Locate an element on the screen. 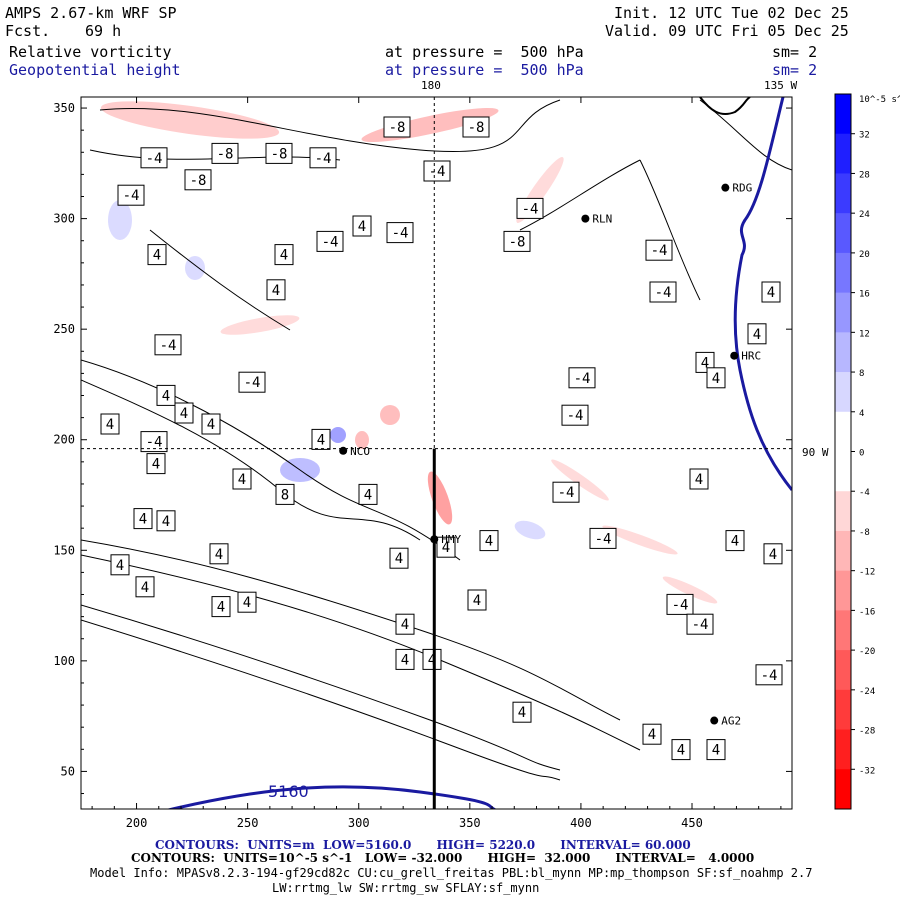  colorbar-tick-label: 20 is located at coordinates (864, 255).